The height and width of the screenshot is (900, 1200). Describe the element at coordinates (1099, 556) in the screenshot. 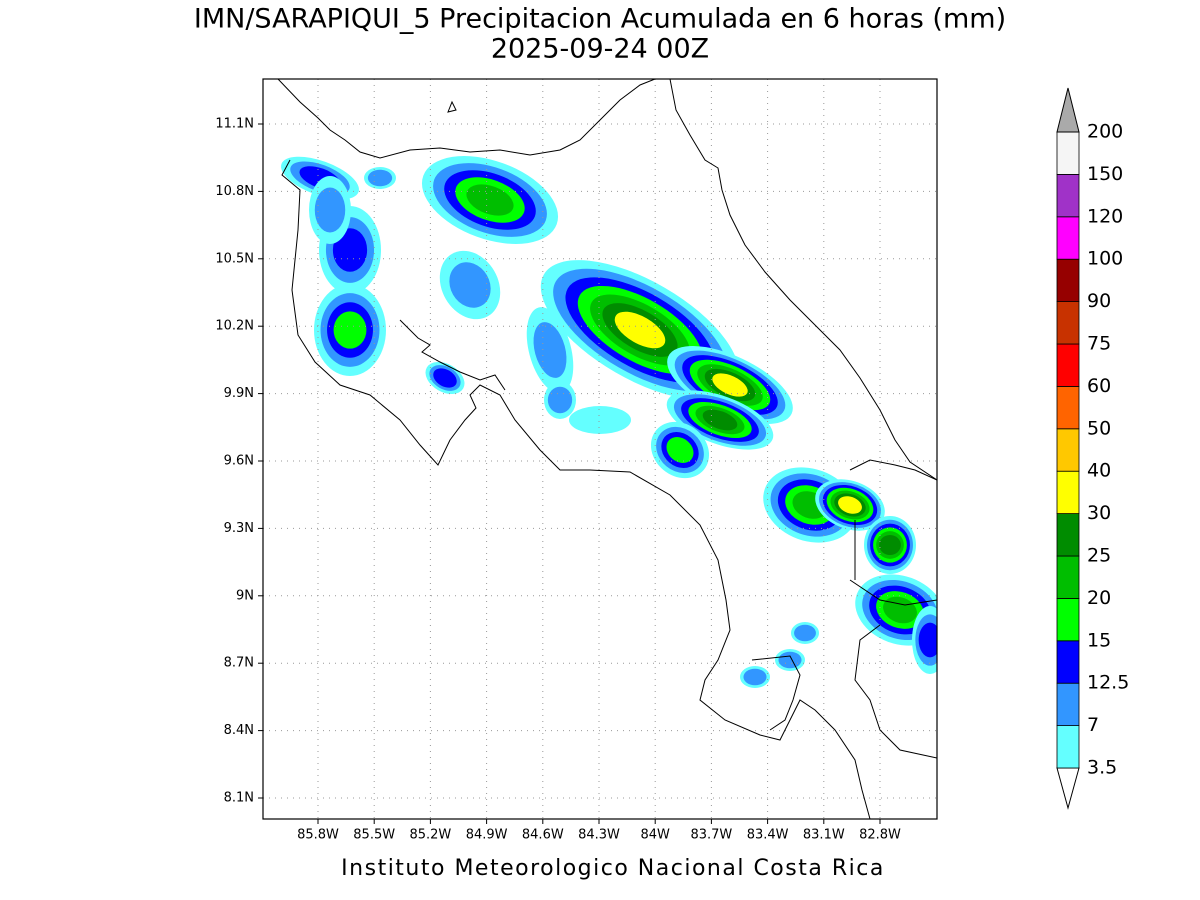

I see `colorbar-label: 25` at that location.